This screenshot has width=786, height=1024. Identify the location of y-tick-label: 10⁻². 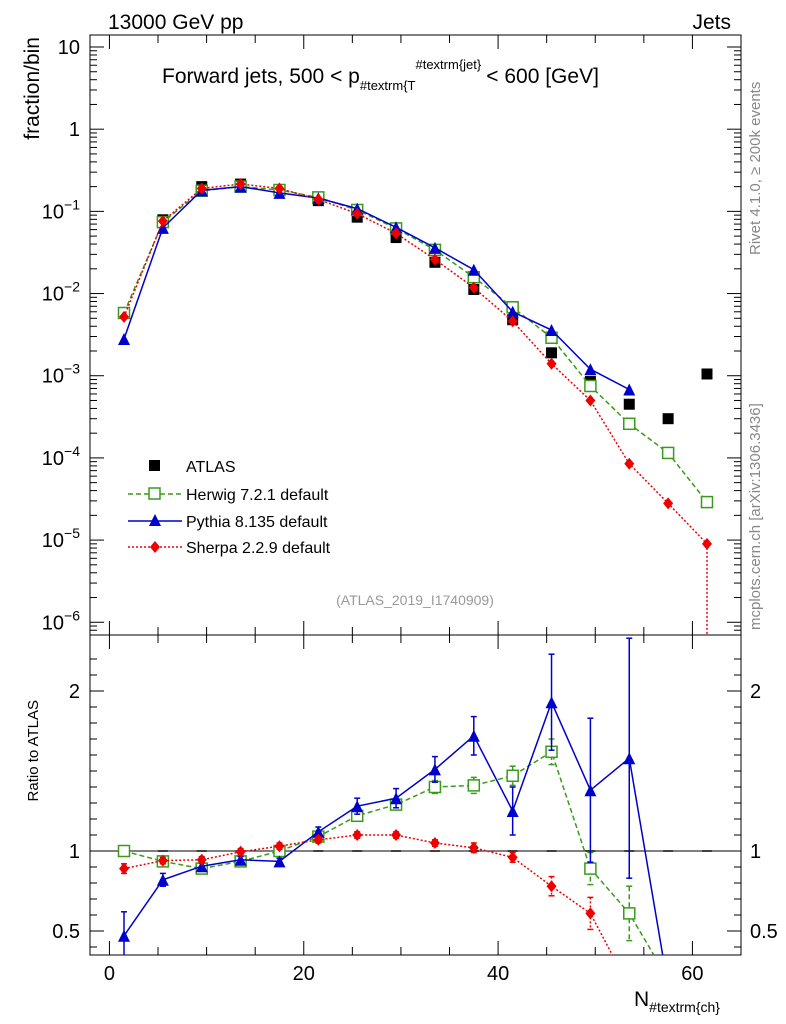
(61, 292).